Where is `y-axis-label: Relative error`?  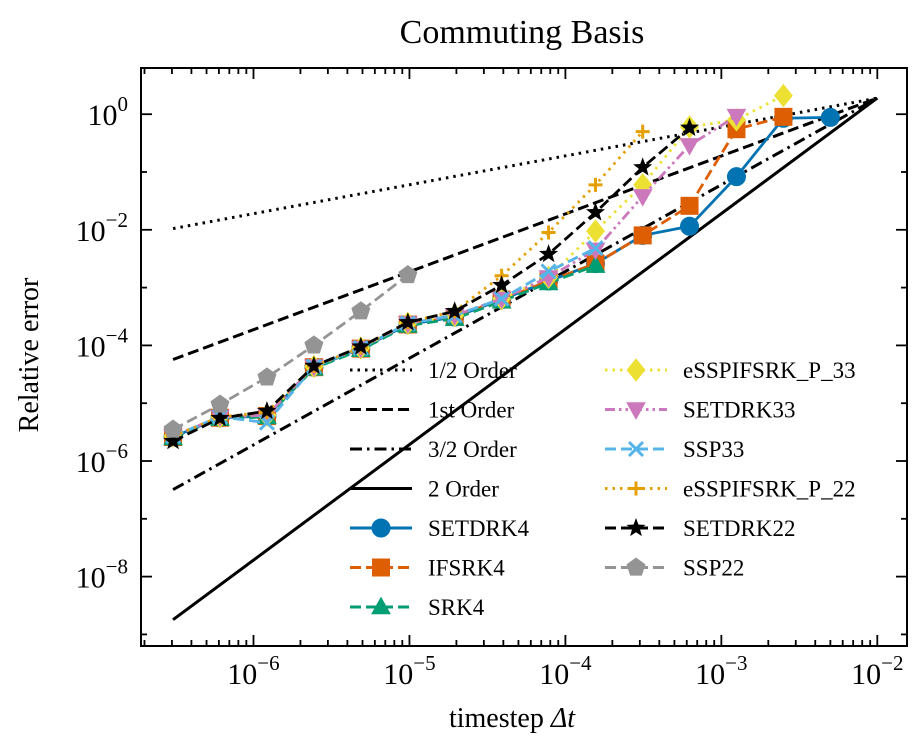
y-axis-label: Relative error is located at coordinates (29, 354).